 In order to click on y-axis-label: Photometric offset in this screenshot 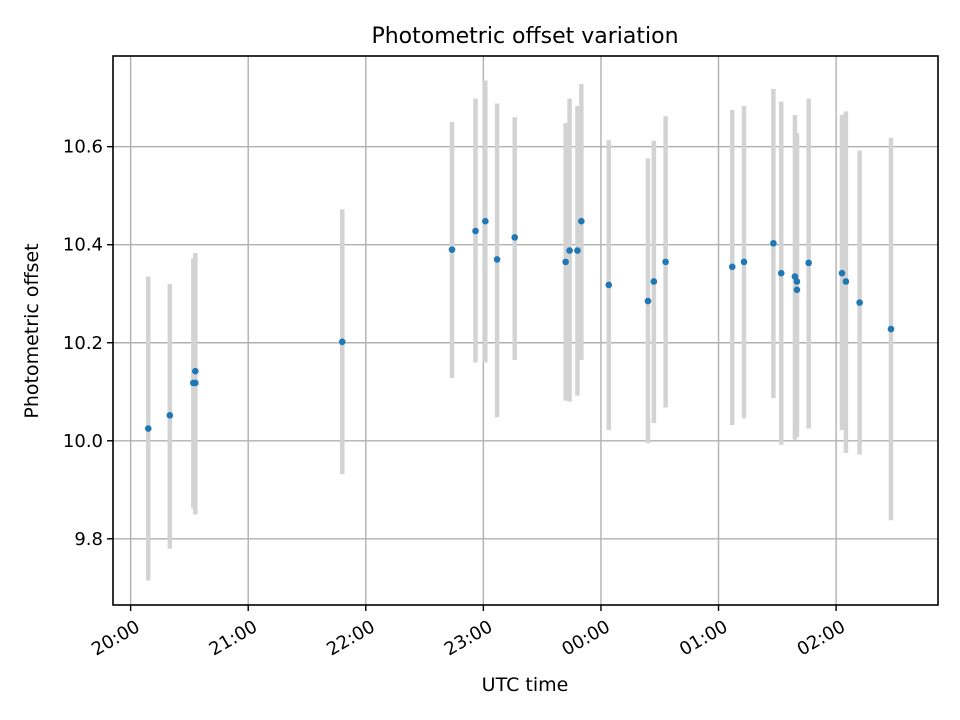, I will do `click(32, 330)`.